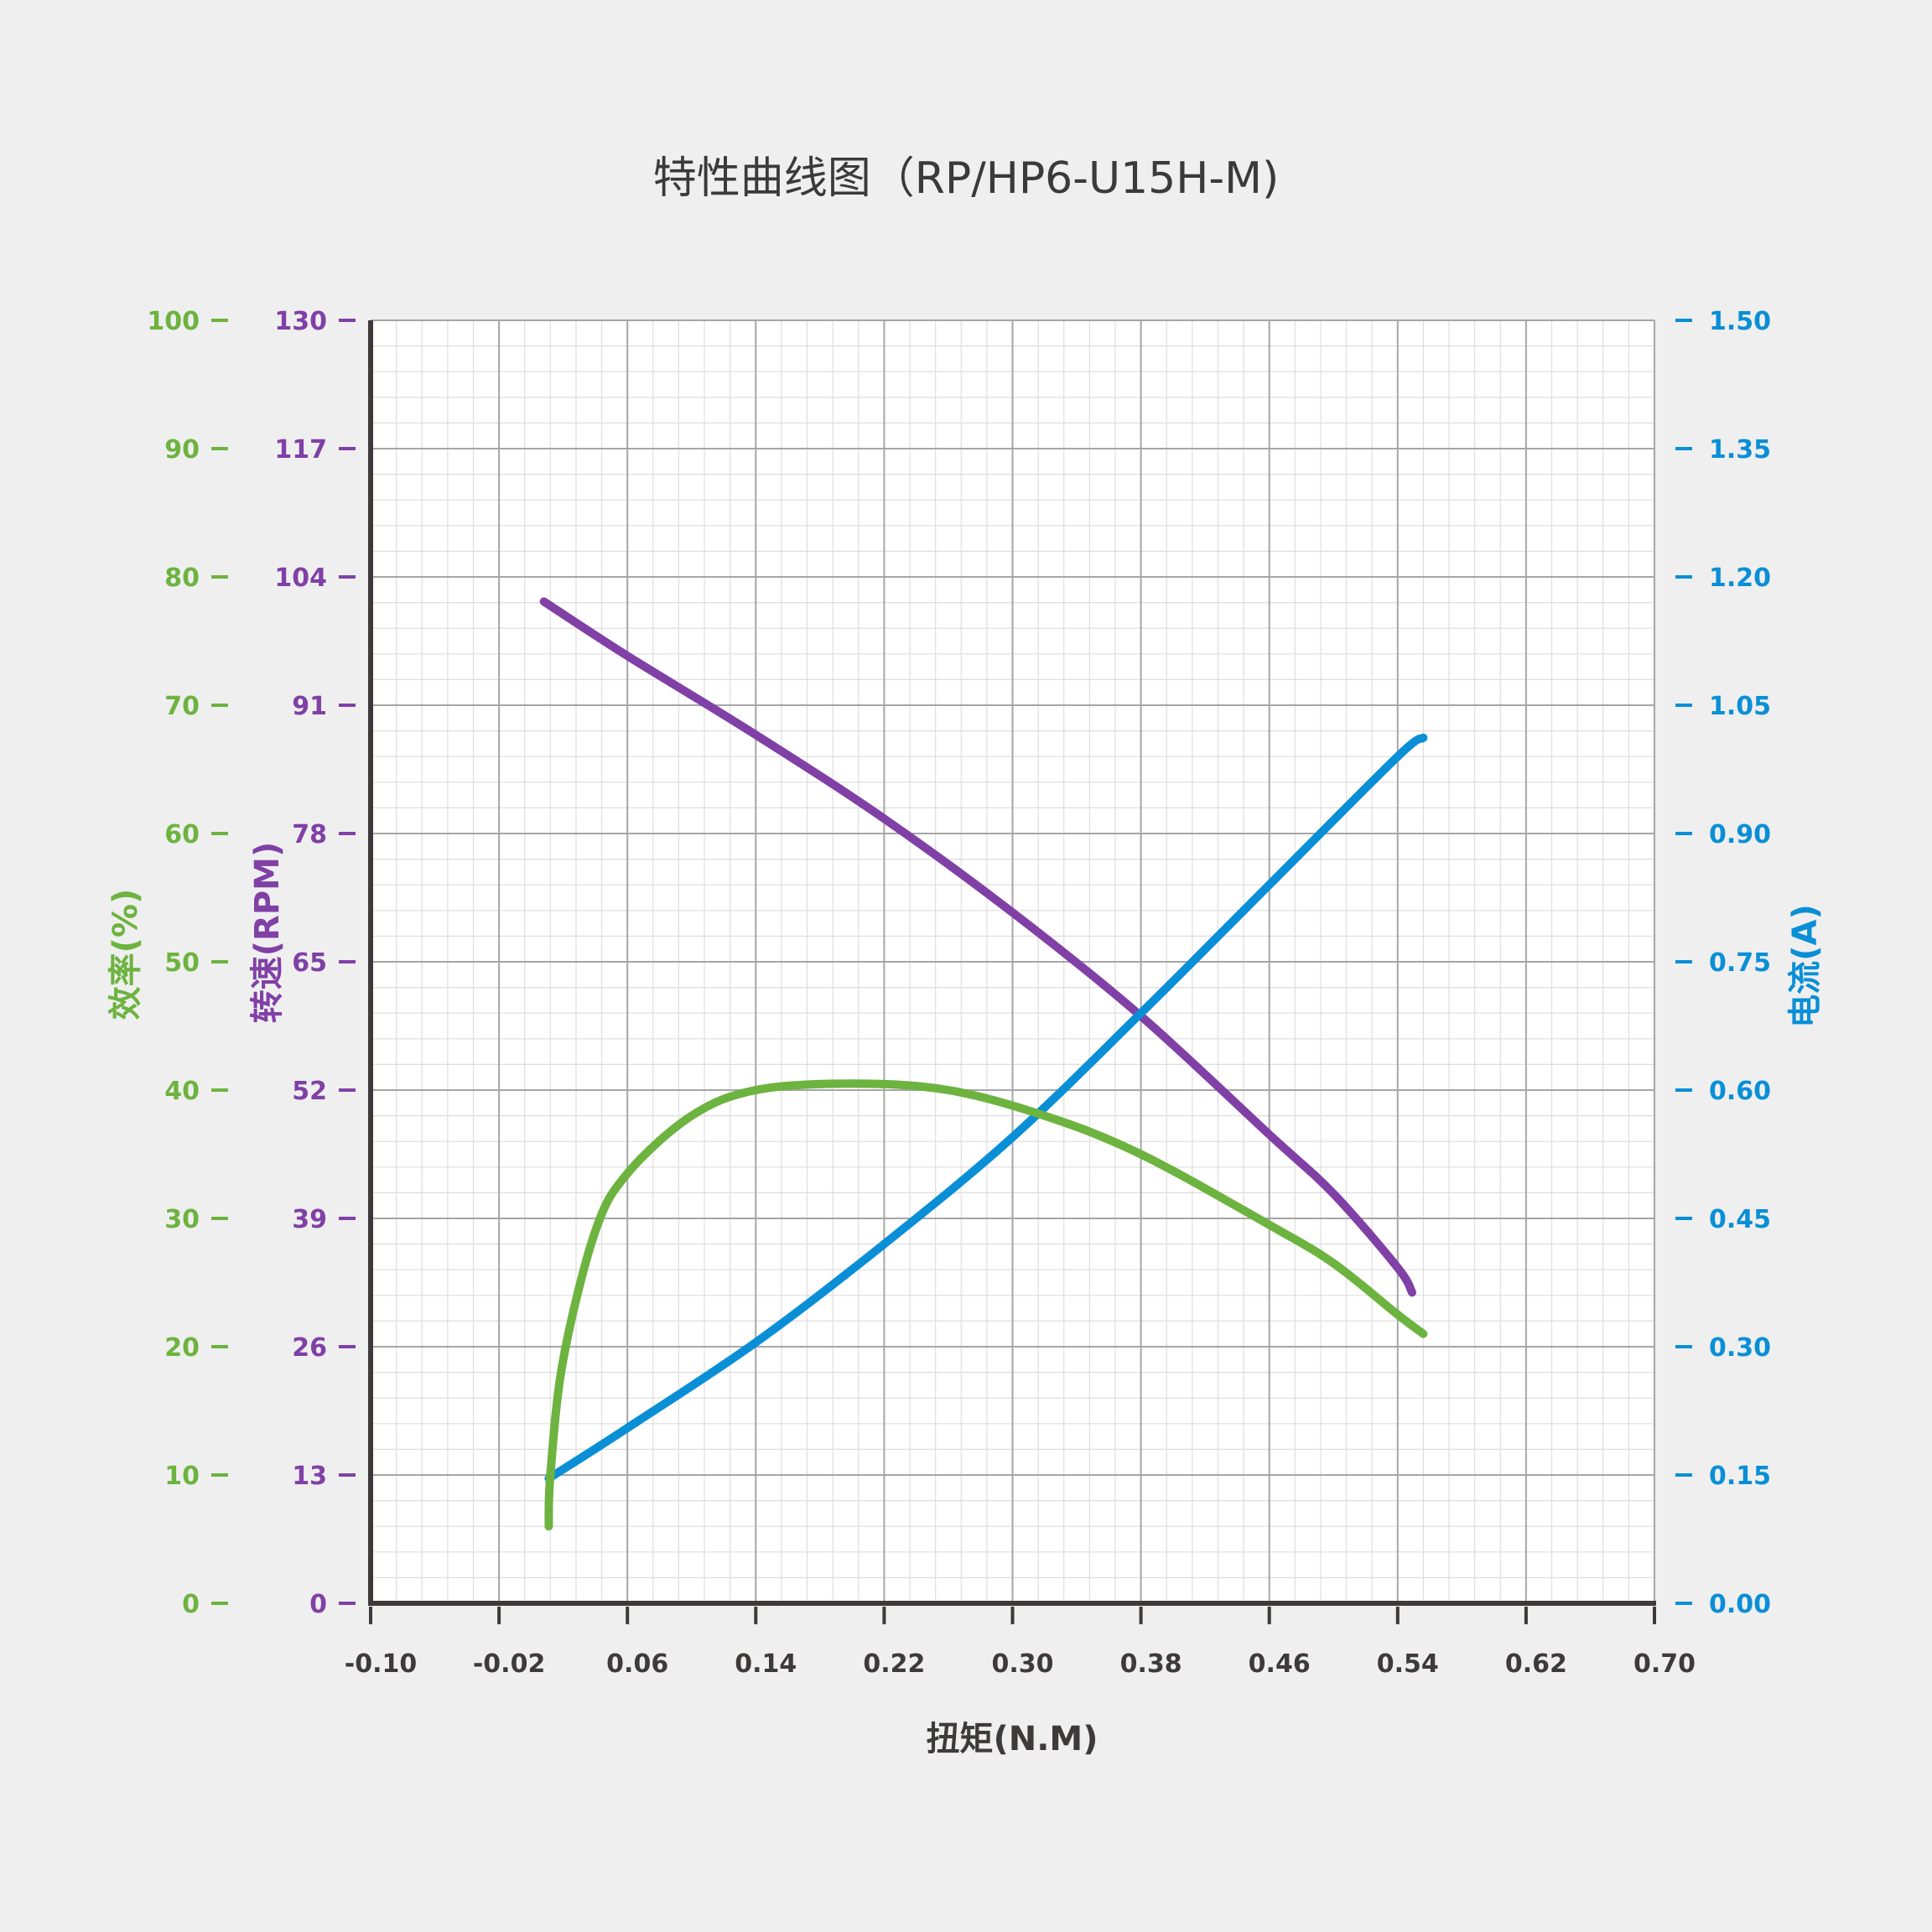 The height and width of the screenshot is (1932, 1932). I want to click on current-tick-label: 0.45, so click(1740, 1219).